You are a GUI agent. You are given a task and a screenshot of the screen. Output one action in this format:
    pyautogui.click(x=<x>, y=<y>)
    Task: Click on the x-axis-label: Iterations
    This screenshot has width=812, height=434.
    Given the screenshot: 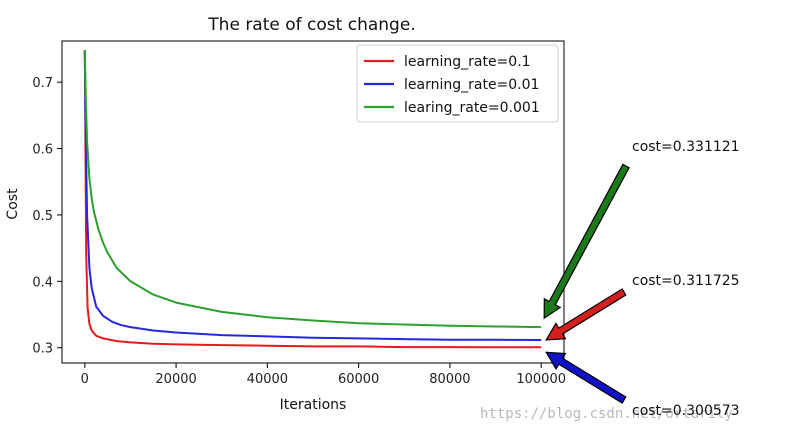 What is the action you would take?
    pyautogui.click(x=313, y=405)
    